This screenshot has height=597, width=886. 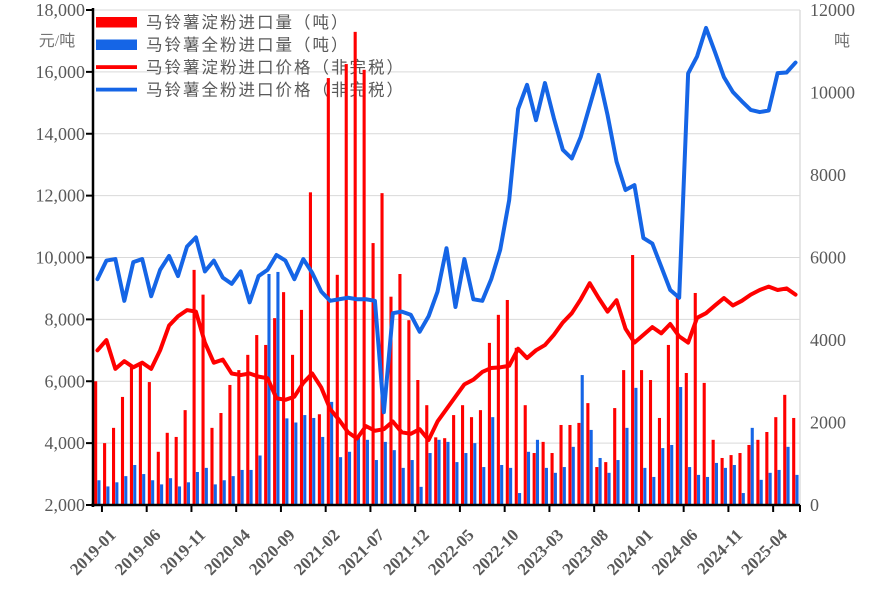 What do you see at coordinates (832, 93) in the screenshot?
I see `right-axis-tick-label: 10000` at bounding box center [832, 93].